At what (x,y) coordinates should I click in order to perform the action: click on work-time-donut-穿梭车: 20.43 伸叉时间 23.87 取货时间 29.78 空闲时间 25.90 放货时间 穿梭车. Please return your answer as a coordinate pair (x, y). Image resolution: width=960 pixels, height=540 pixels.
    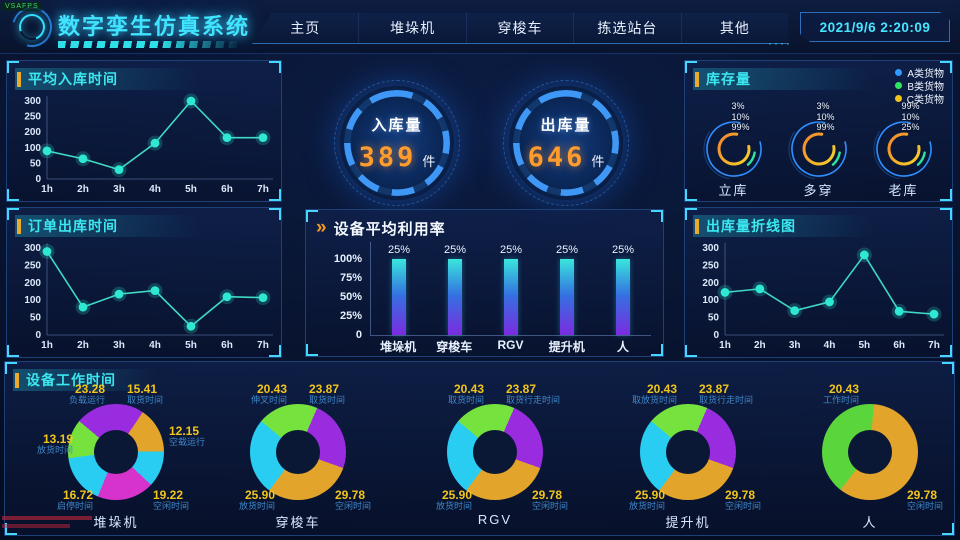
    Looking at the image, I should click on (298, 459).